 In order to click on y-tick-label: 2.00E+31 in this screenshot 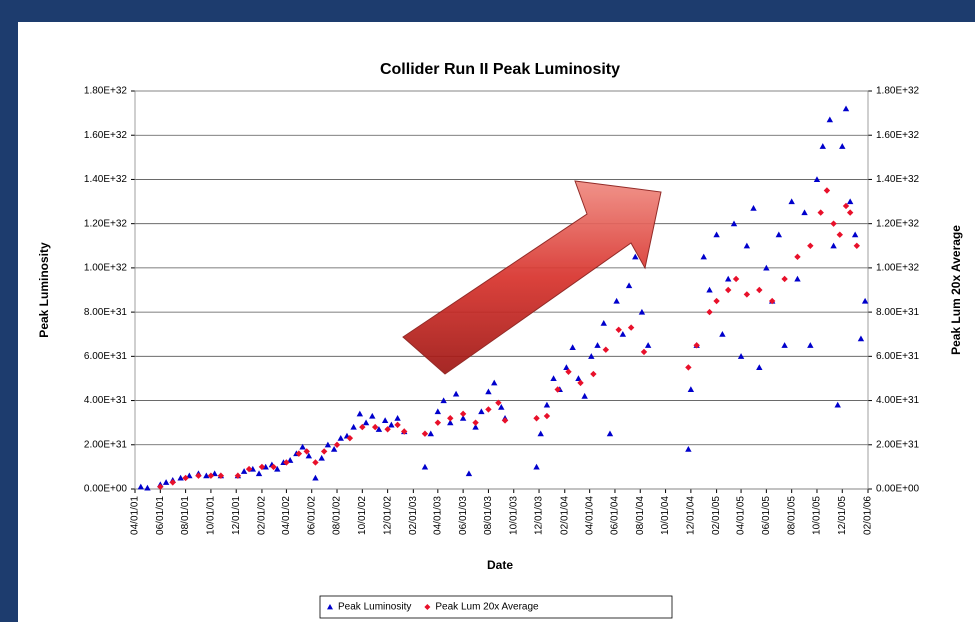, I will do `click(106, 444)`.